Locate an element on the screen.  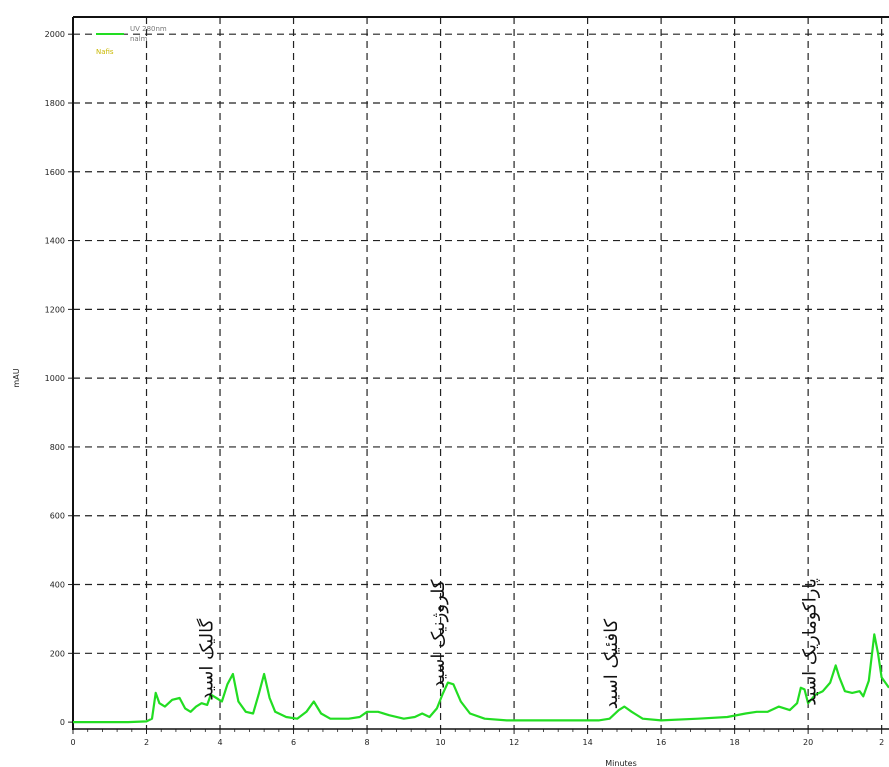
y-tick-label: 1600 is located at coordinates (55, 172).